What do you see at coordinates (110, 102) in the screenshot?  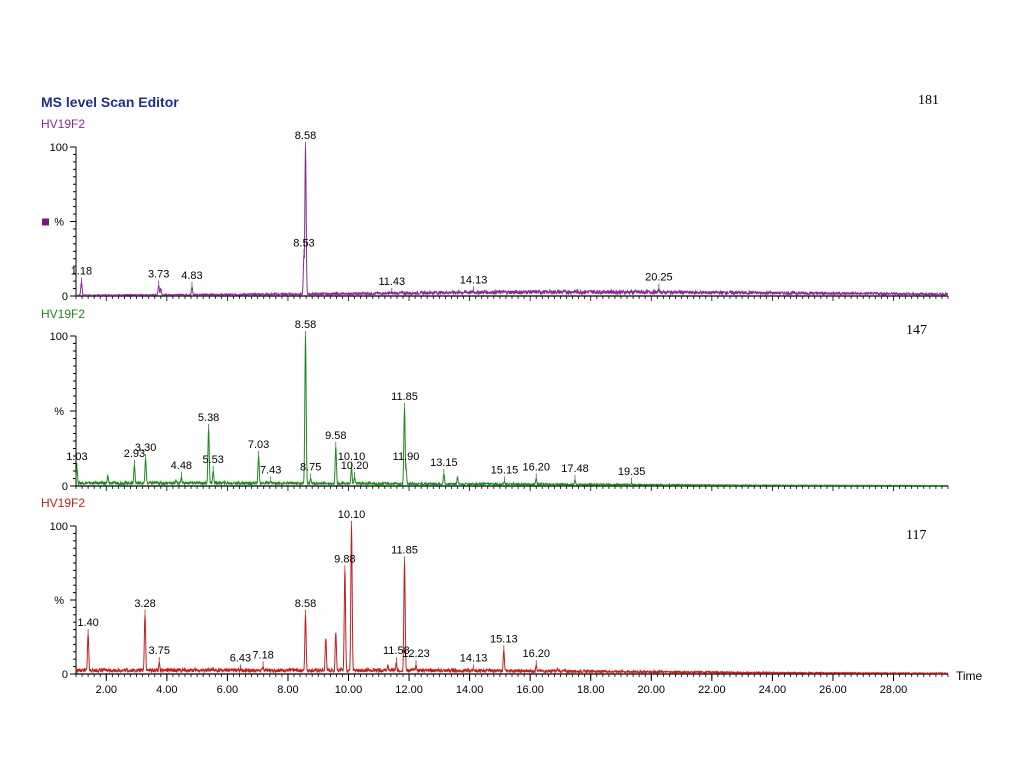 I see `app-title: MS level Scan Editor` at bounding box center [110, 102].